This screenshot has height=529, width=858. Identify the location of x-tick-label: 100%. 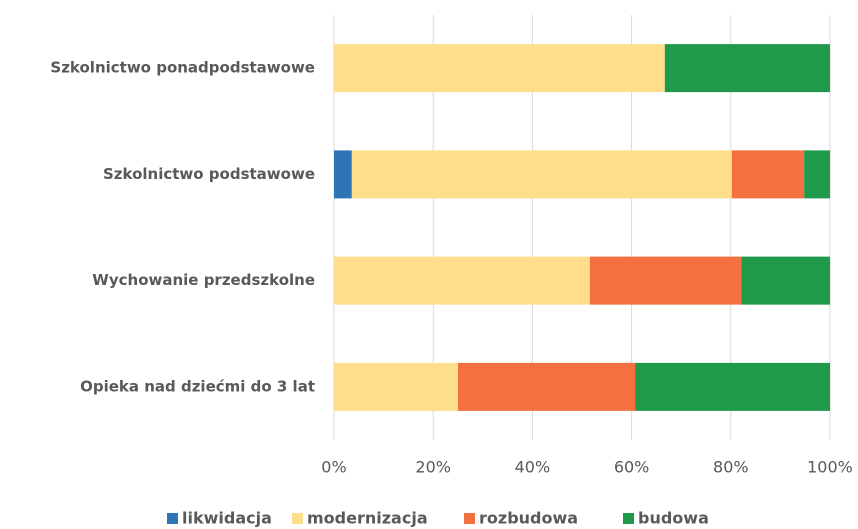
(830, 467).